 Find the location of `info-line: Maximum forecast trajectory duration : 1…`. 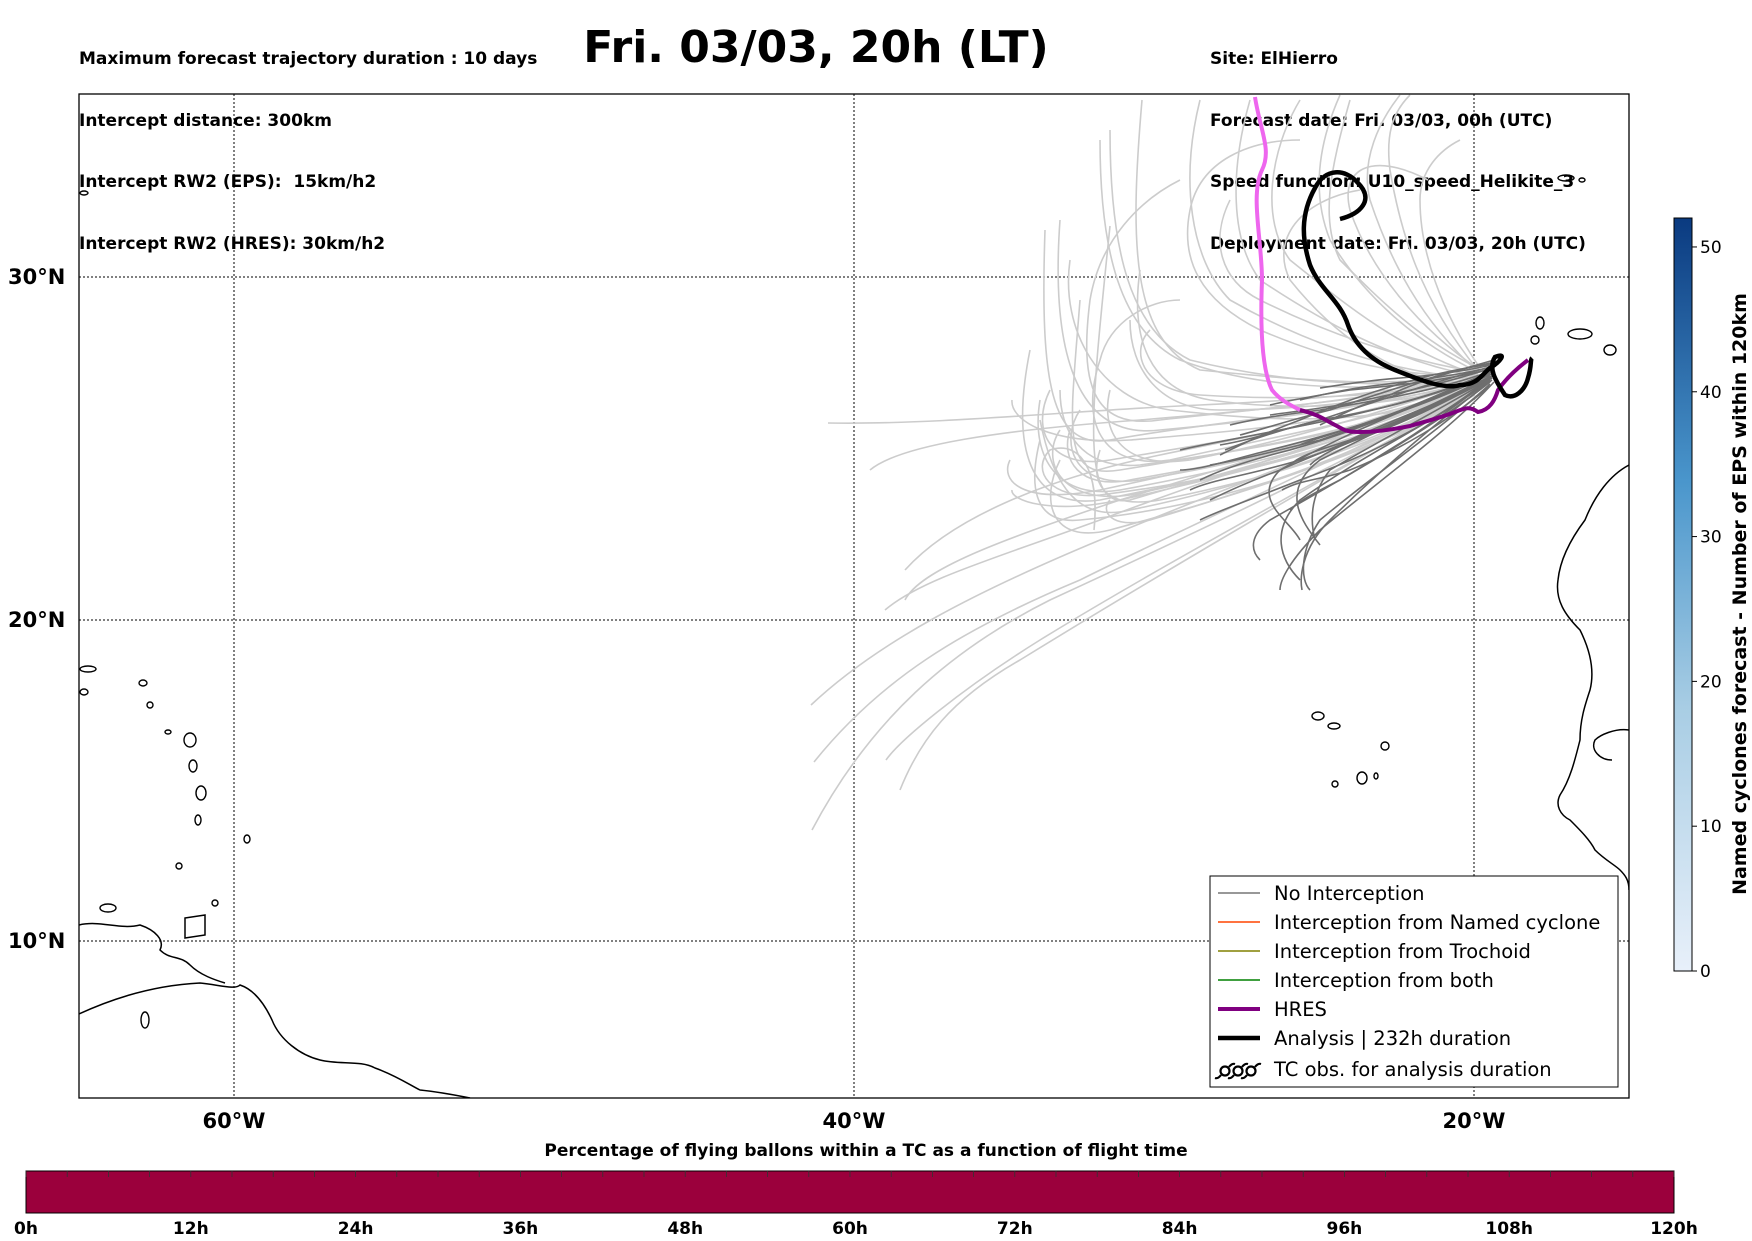

info-line: Maximum forecast trajectory duration : 1… is located at coordinates (308, 59).